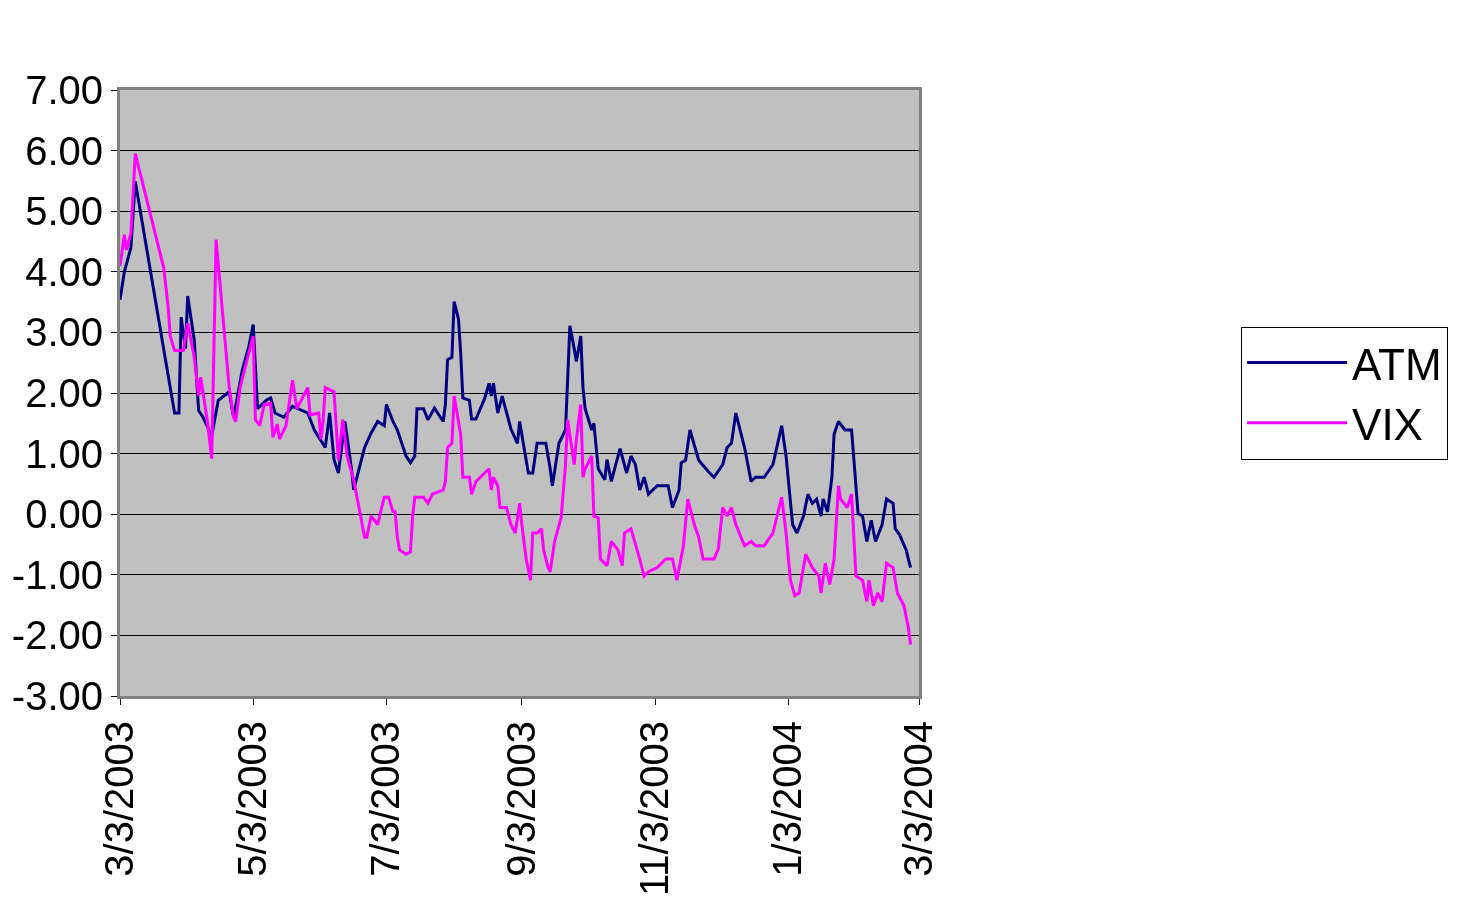 This screenshot has height=908, width=1460. What do you see at coordinates (252, 799) in the screenshot?
I see `x-tick-label: 5/3/2003` at bounding box center [252, 799].